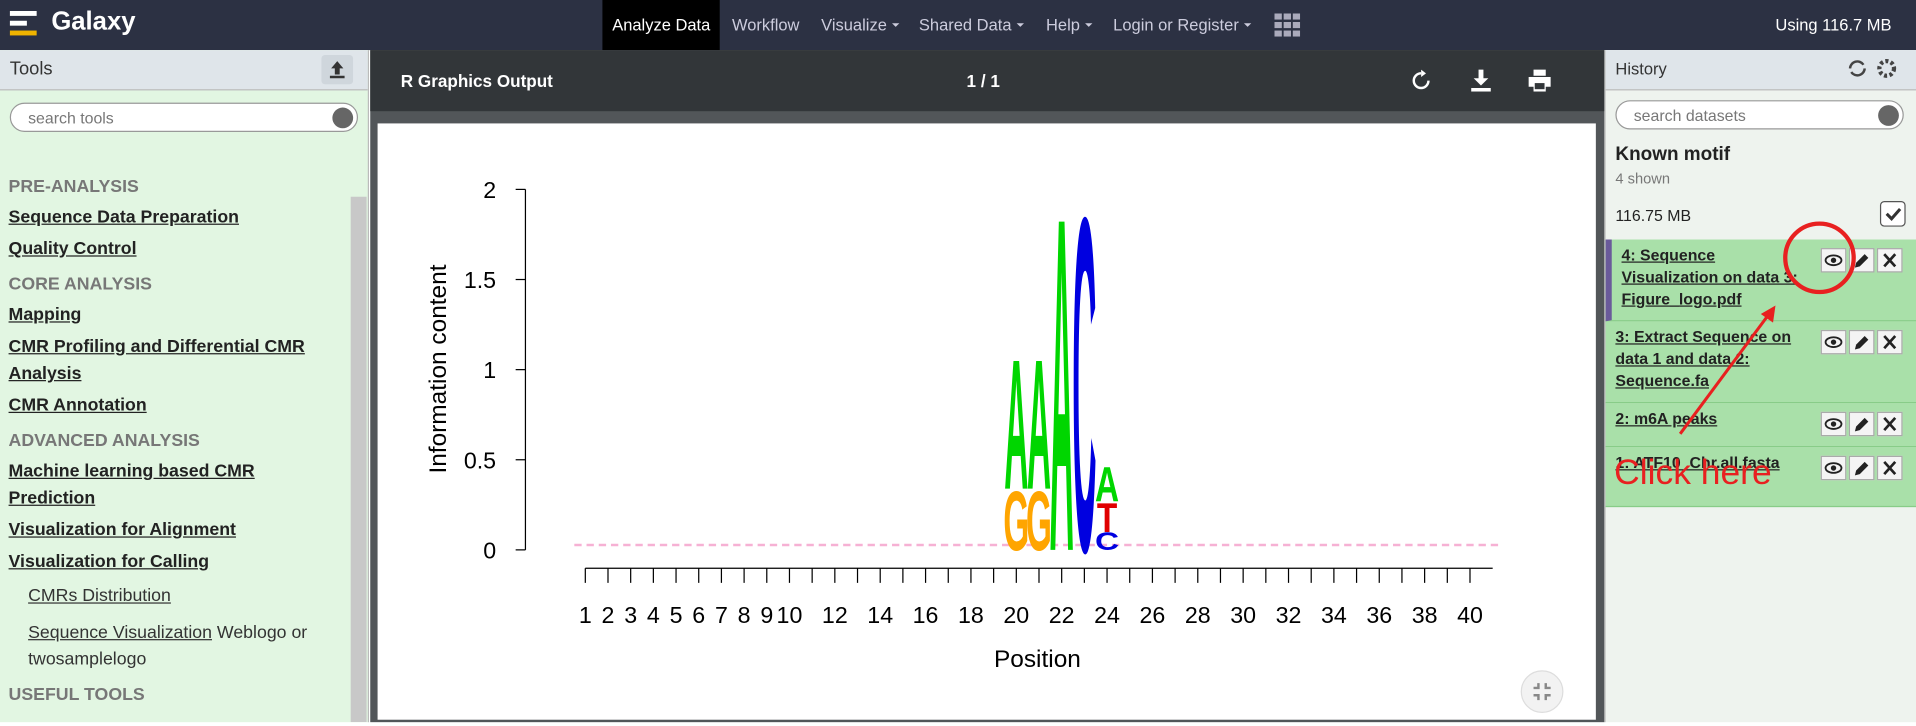  Describe the element at coordinates (1470, 615) in the screenshot. I see `x-tick-label: 40` at that location.